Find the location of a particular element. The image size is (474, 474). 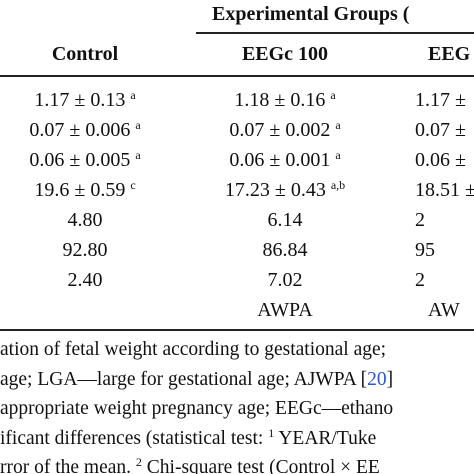

footnote-text: rror of the mean. is located at coordinates (68, 465).